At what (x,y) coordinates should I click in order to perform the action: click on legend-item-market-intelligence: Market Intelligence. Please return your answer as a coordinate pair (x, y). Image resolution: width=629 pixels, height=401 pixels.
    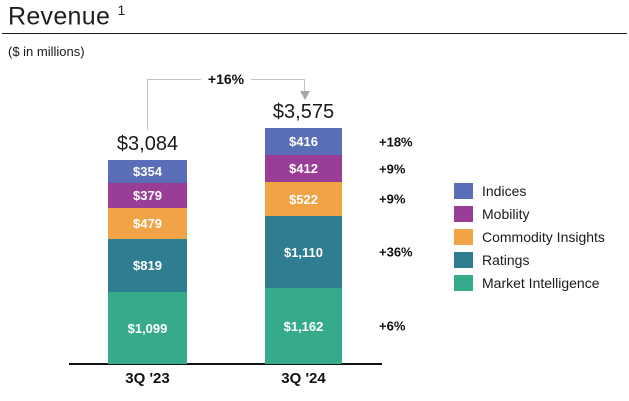
    Looking at the image, I should click on (529, 283).